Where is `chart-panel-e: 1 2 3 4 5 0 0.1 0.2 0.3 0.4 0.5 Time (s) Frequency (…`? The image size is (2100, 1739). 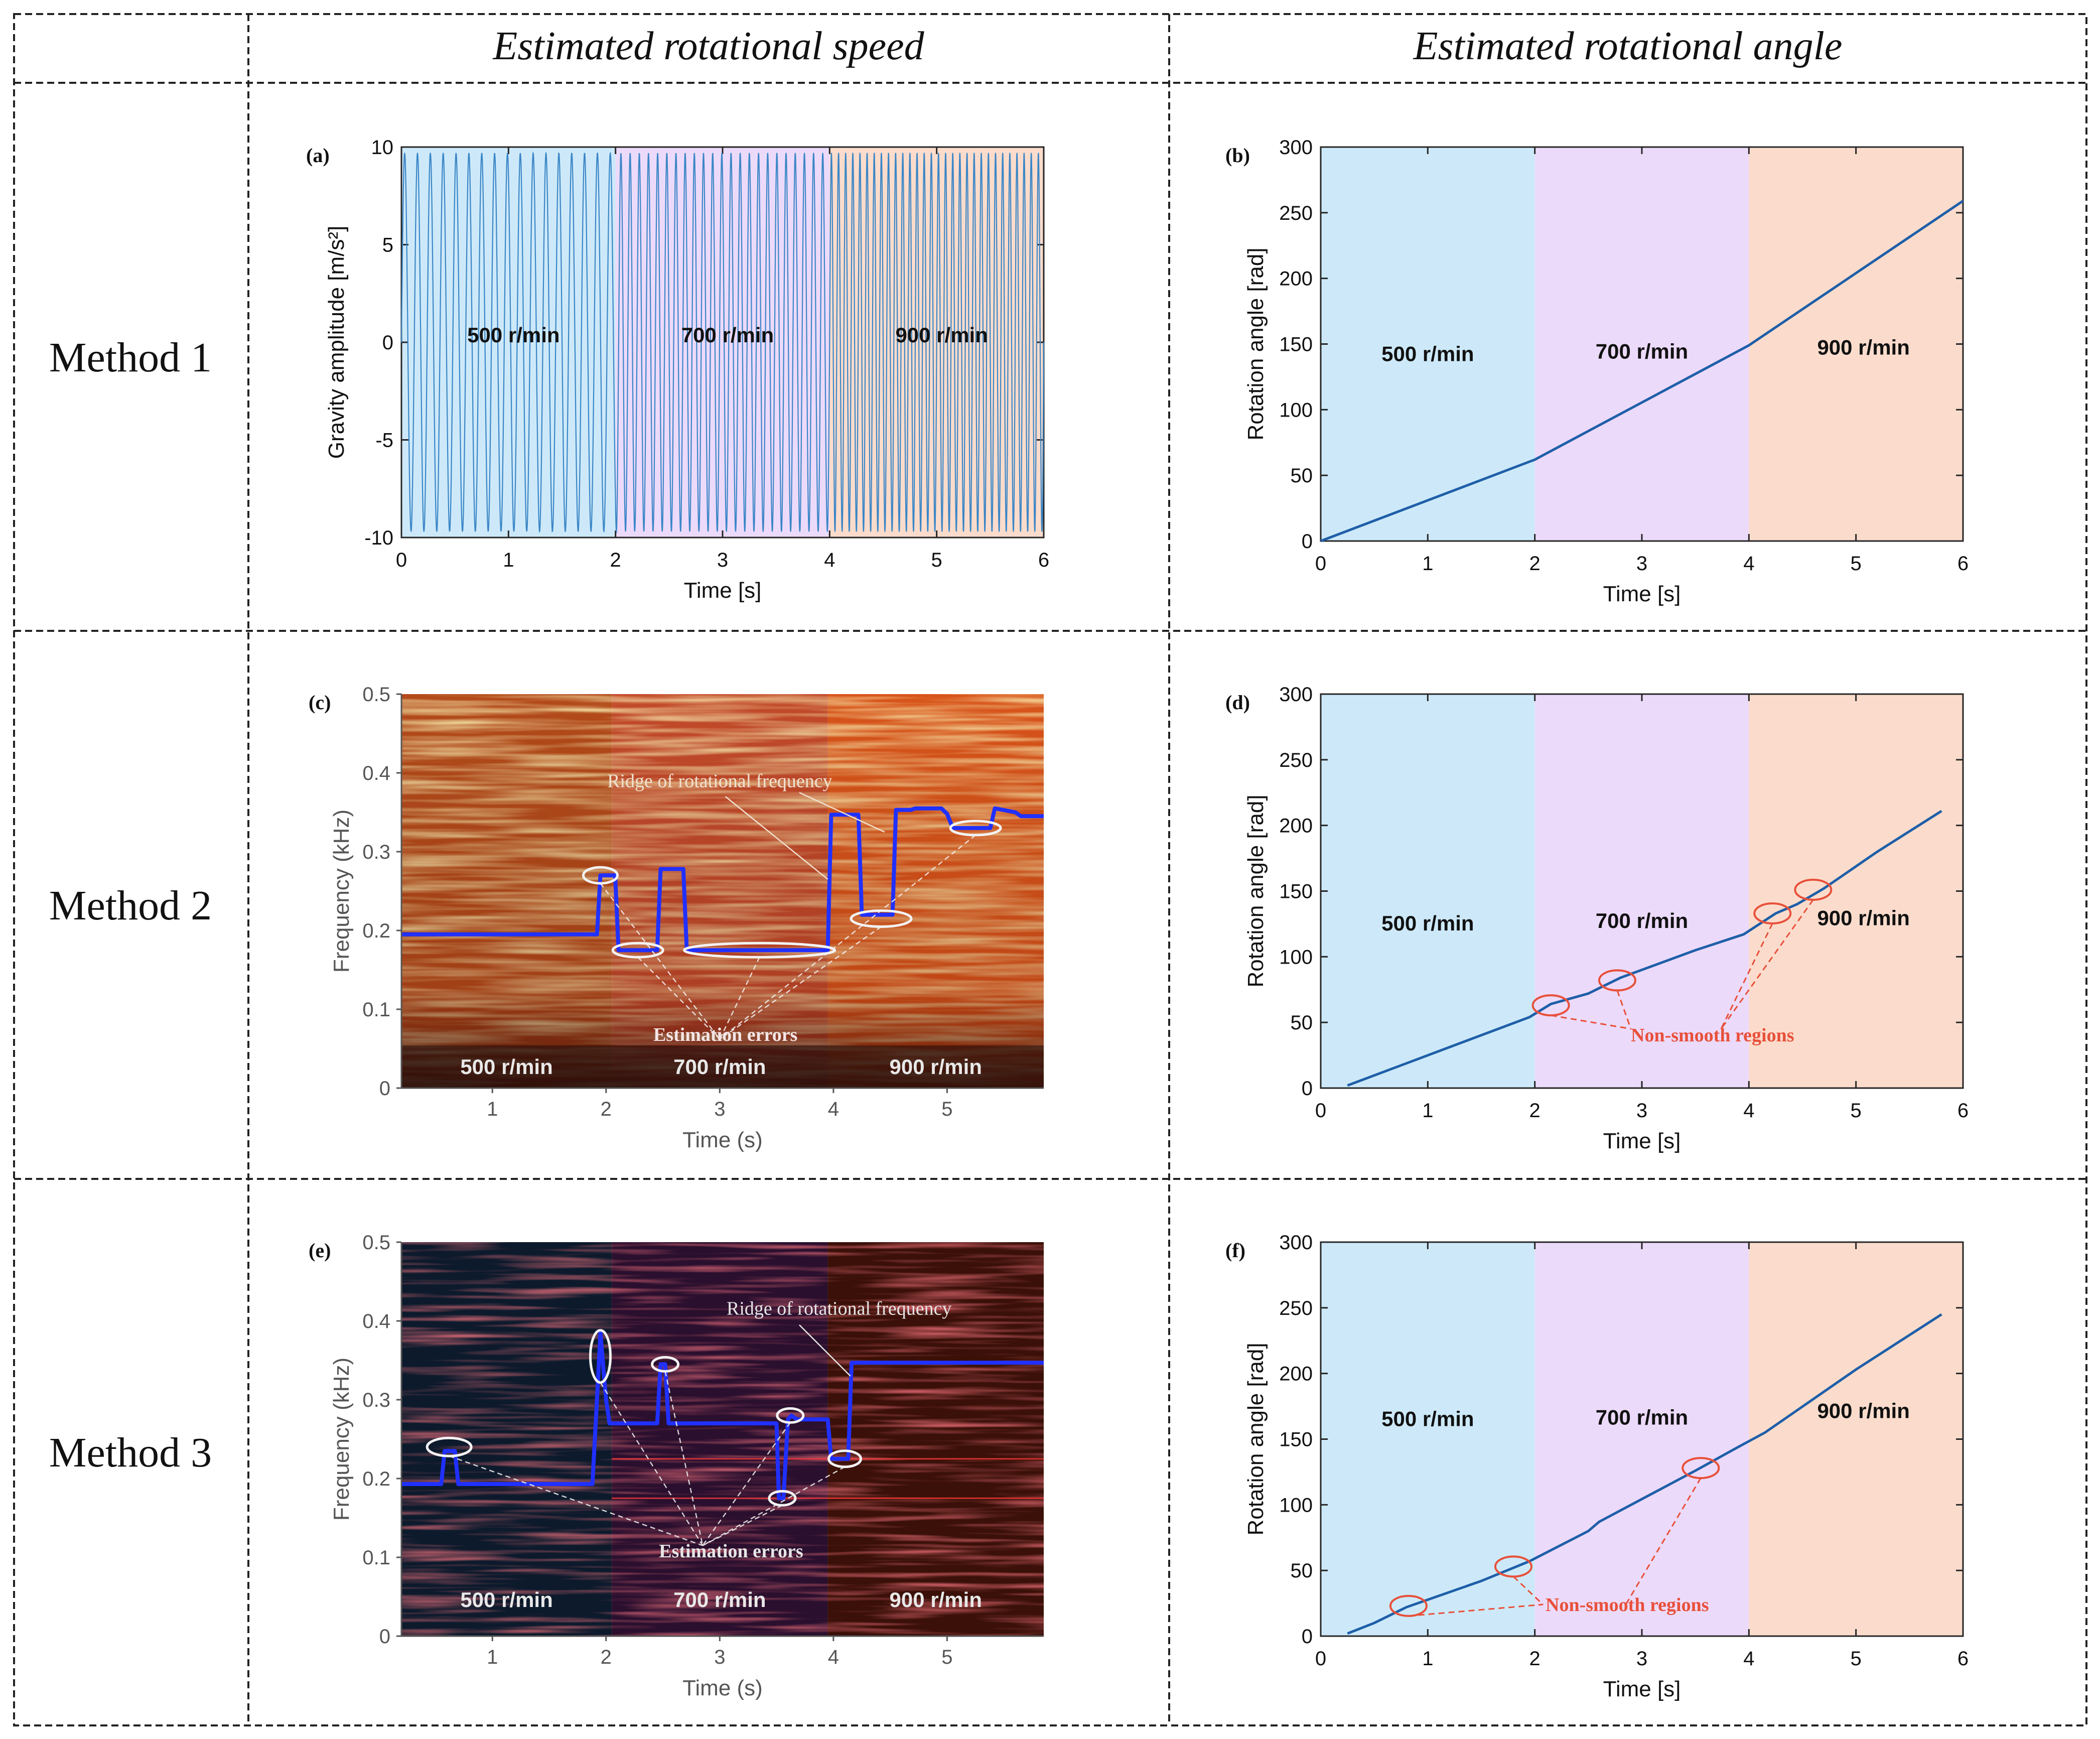 chart-panel-e: 1 2 3 4 5 0 0.1 0.2 0.3 0.4 0.5 Time (s) Frequency (… is located at coordinates (676, 1466).